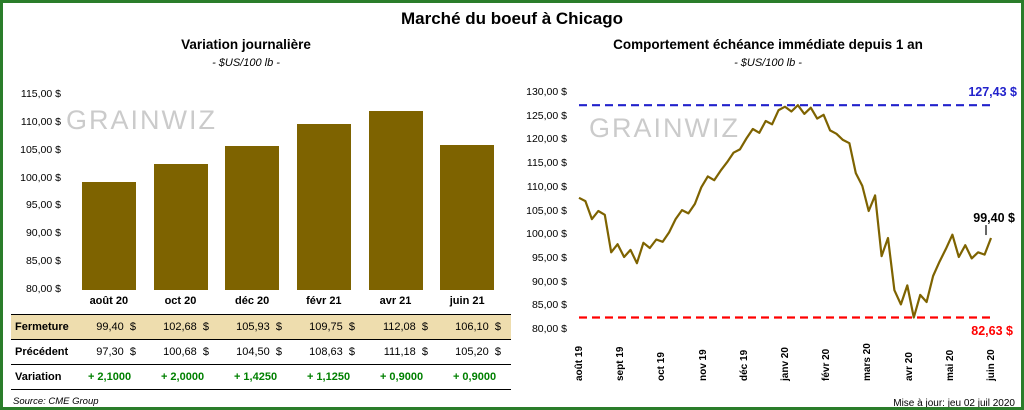 Image resolution: width=1024 pixels, height=410 pixels. Describe the element at coordinates (56, 401) in the screenshot. I see `source-note: Source: CME Group` at that location.